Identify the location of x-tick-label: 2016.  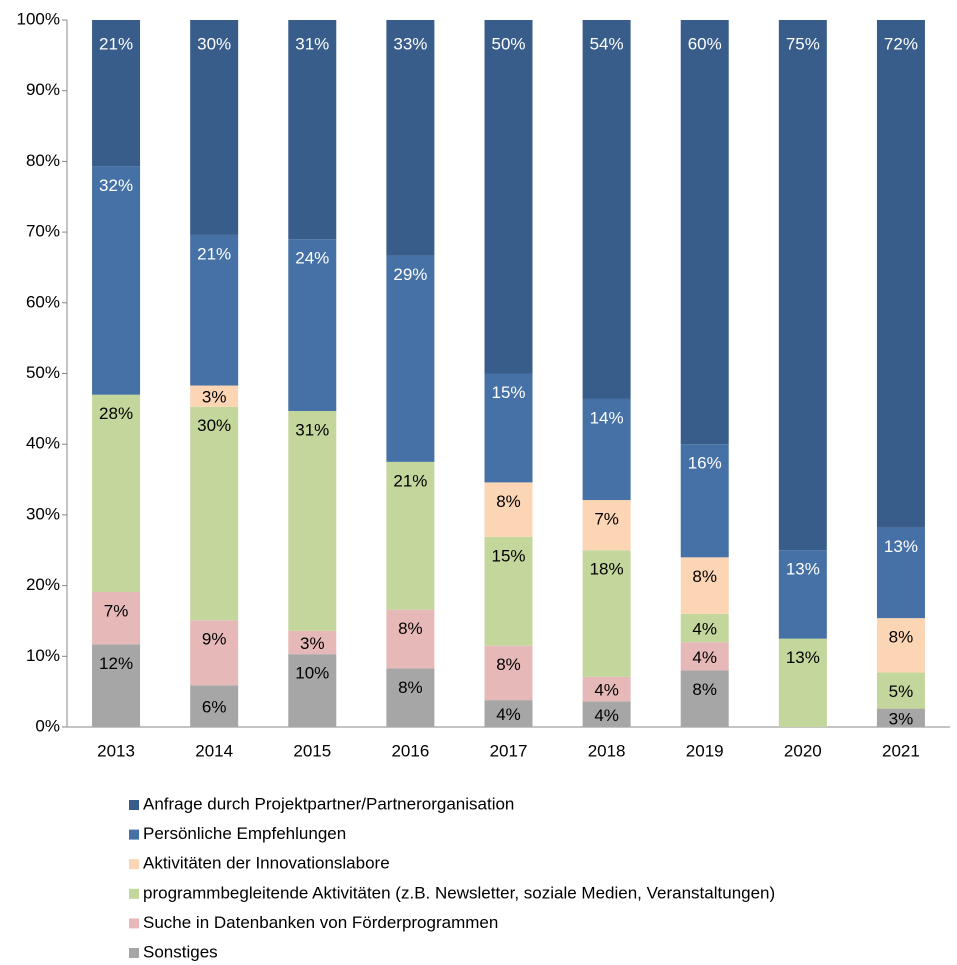
(410, 750).